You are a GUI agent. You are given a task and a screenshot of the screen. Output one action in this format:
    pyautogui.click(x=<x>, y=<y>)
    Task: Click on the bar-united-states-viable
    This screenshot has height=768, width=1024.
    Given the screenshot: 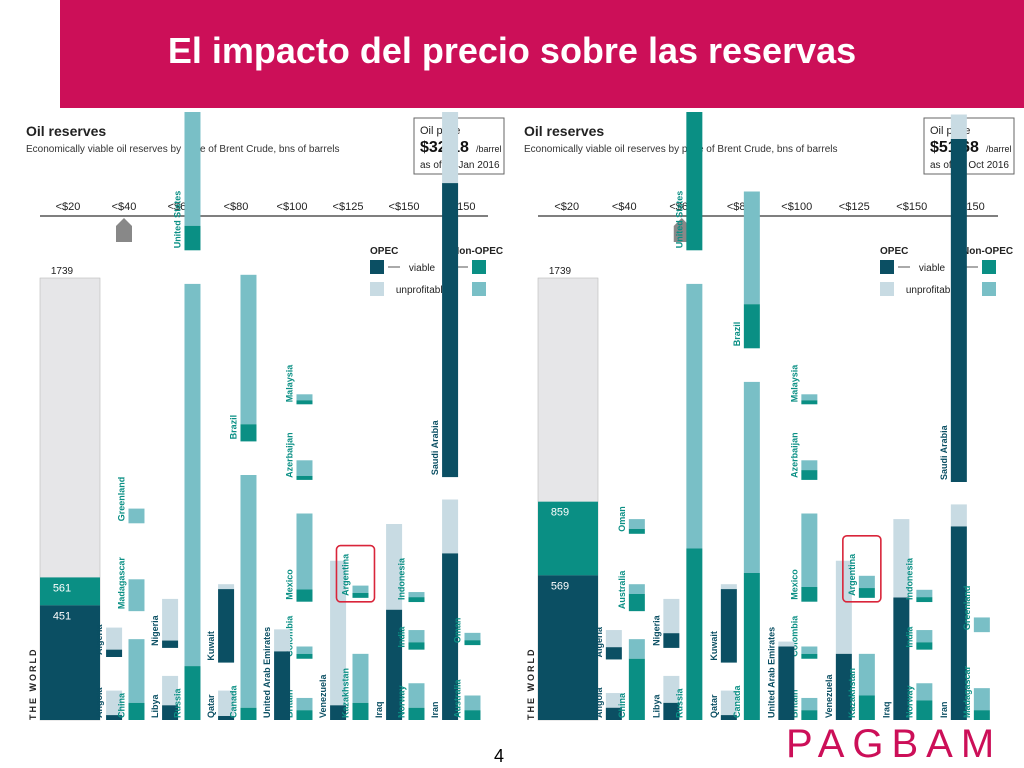 What is the action you would take?
    pyautogui.click(x=694, y=181)
    